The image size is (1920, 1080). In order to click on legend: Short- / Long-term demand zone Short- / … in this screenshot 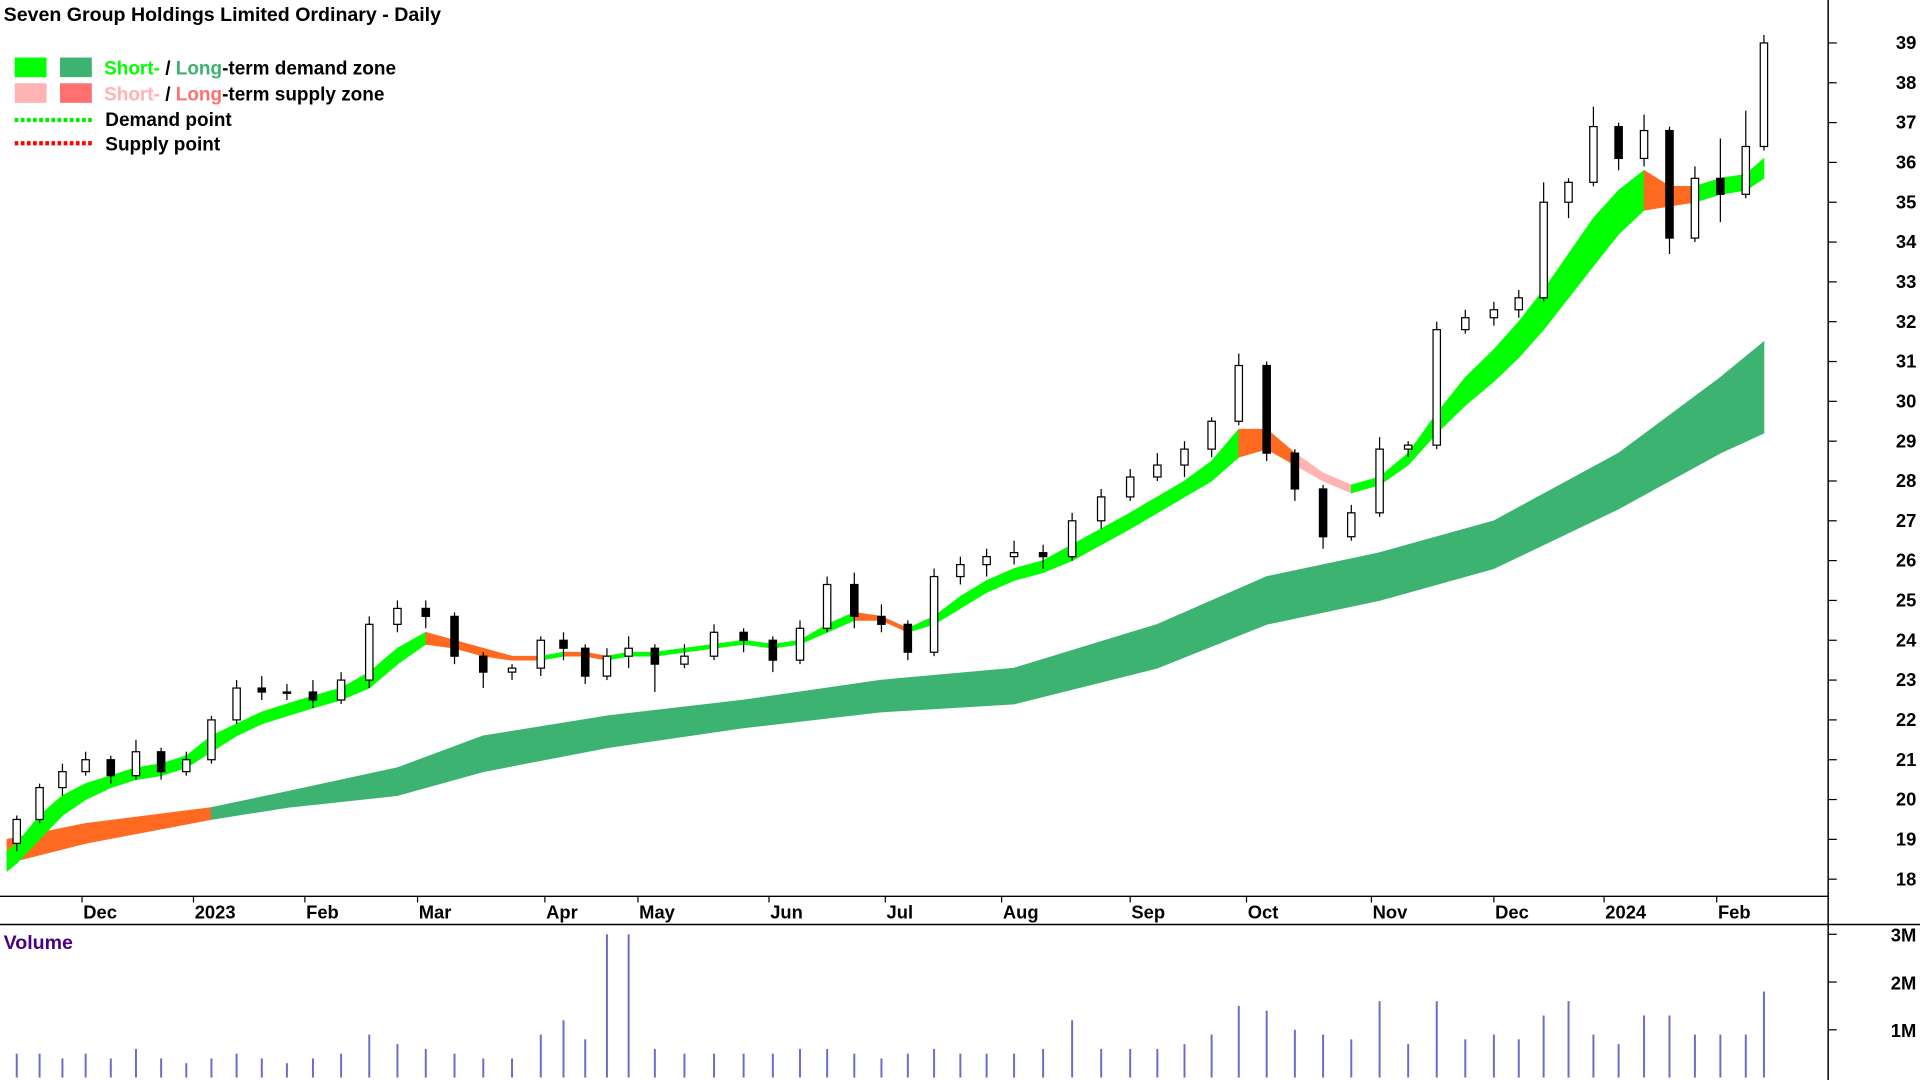, I will do `click(205, 106)`.